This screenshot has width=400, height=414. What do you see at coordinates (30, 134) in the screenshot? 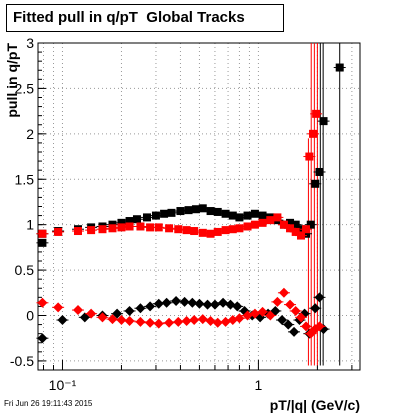
I see `y-tick-label: 2` at bounding box center [30, 134].